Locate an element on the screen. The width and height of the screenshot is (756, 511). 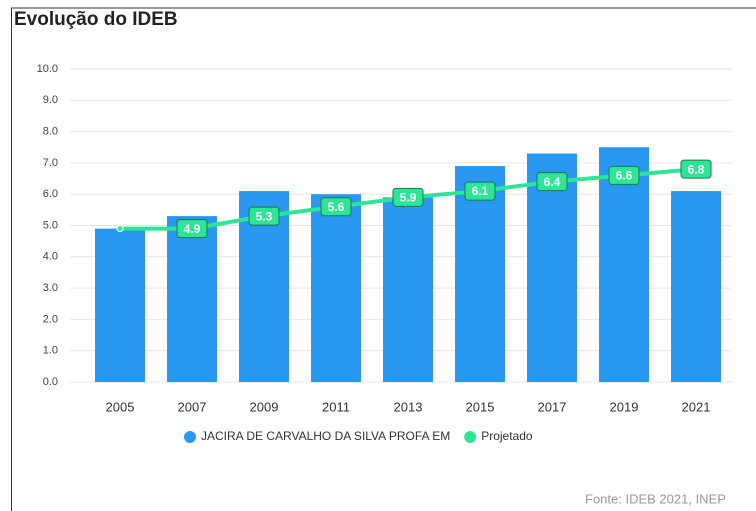
y-tick-label: 3.0 is located at coordinates (50, 288).